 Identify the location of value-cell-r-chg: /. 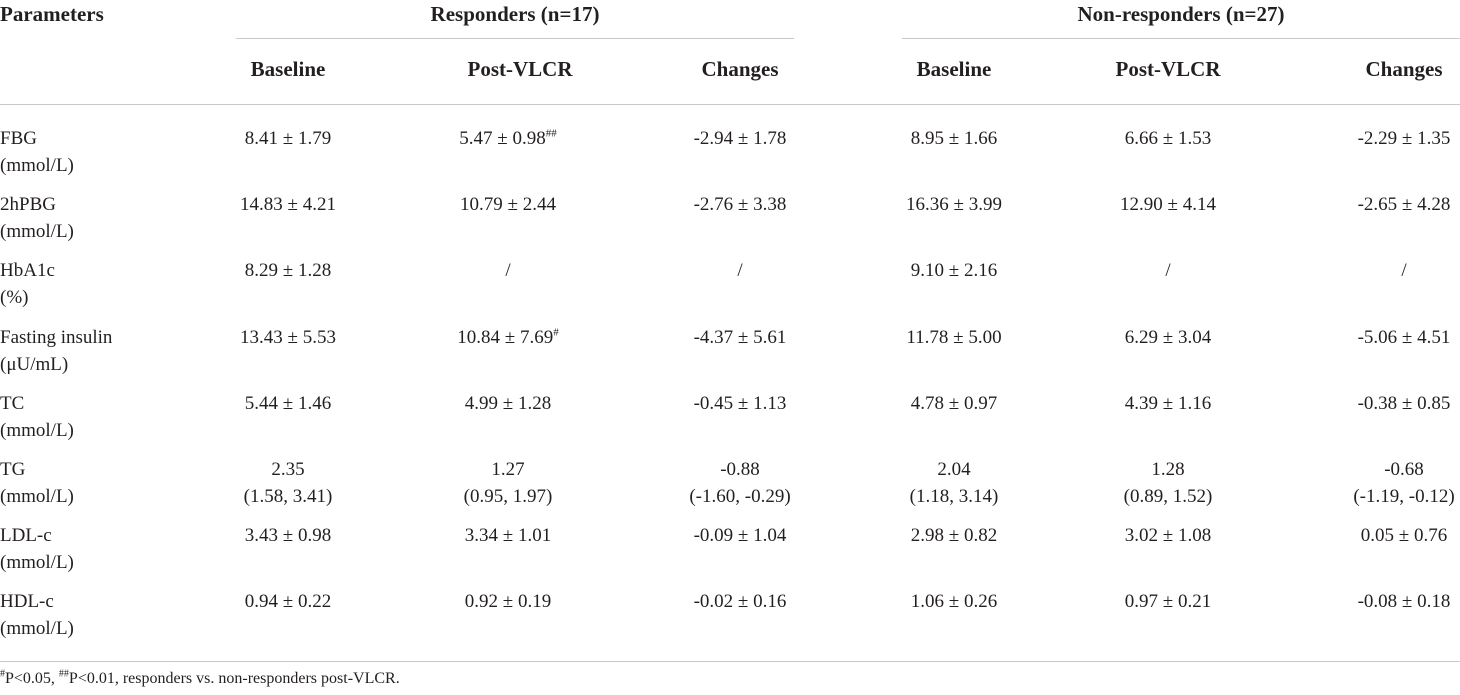
(740, 271).